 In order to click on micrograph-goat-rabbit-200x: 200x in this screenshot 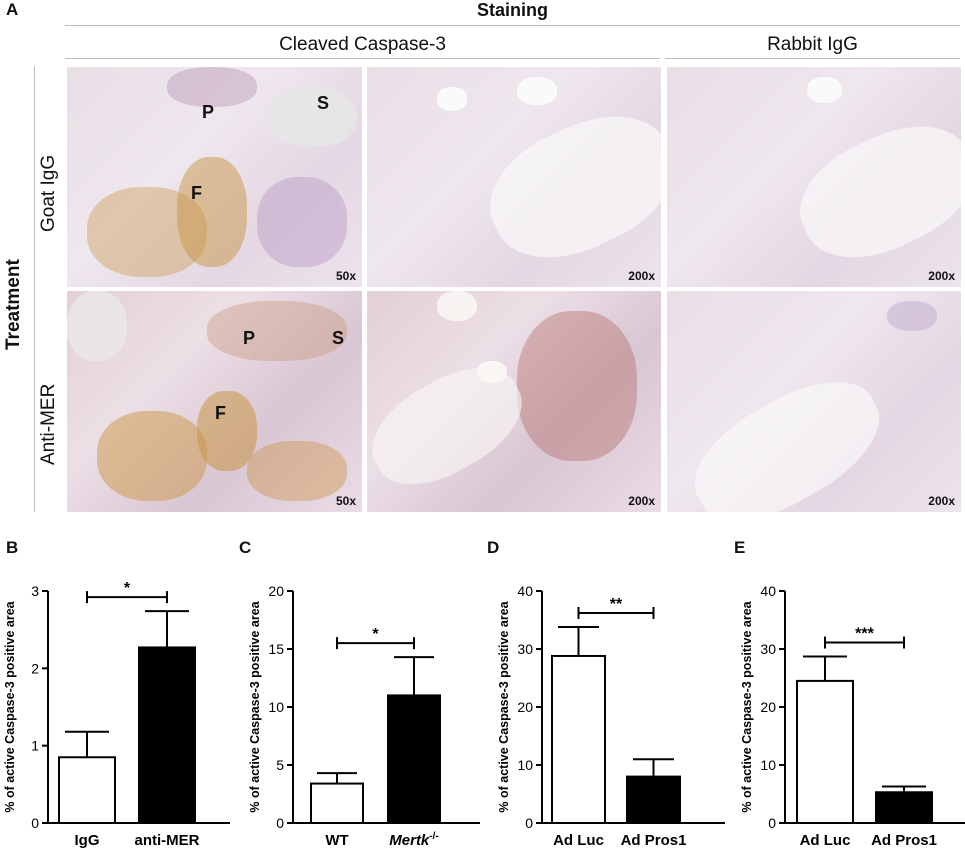, I will do `click(814, 177)`.